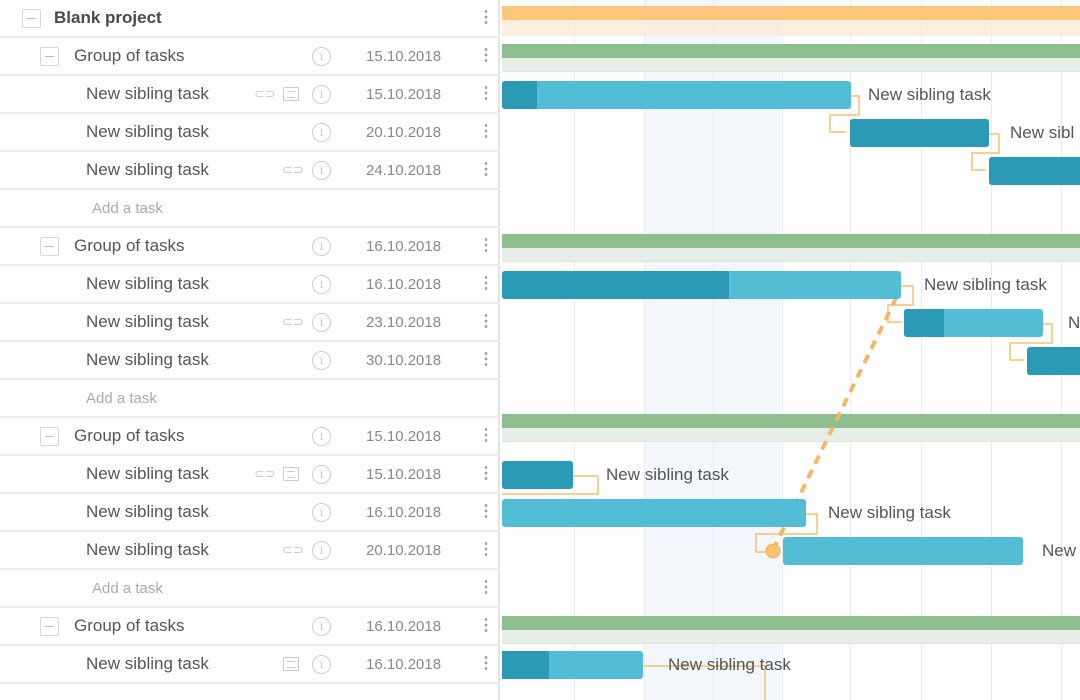 The height and width of the screenshot is (700, 1080). Describe the element at coordinates (250, 133) in the screenshot. I see `task-row: New sibling task i 20.10.2018 ⋮` at that location.